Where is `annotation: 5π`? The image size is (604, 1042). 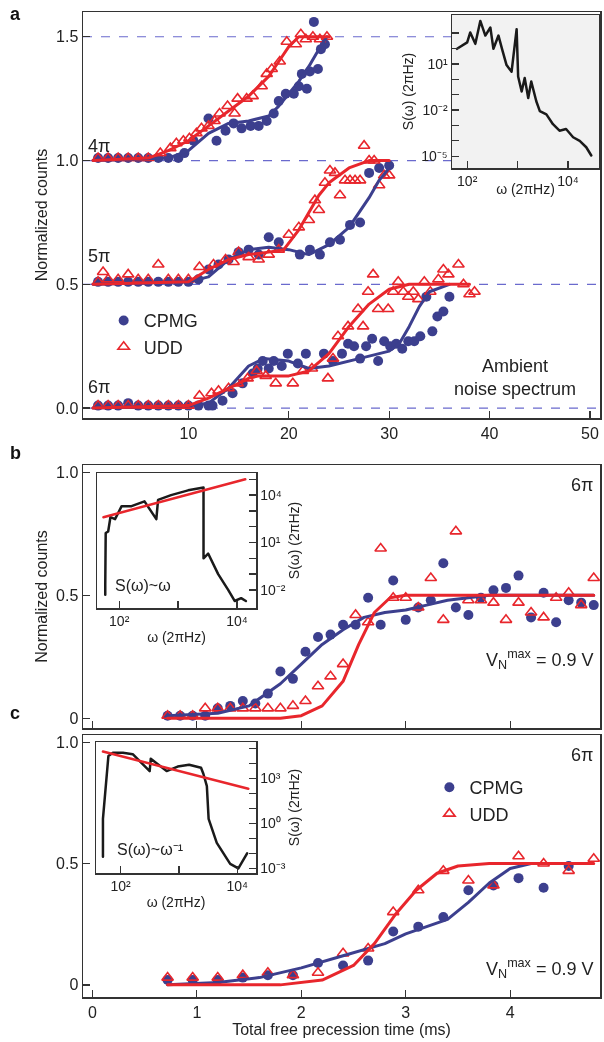
annotation: 5π is located at coordinates (99, 256).